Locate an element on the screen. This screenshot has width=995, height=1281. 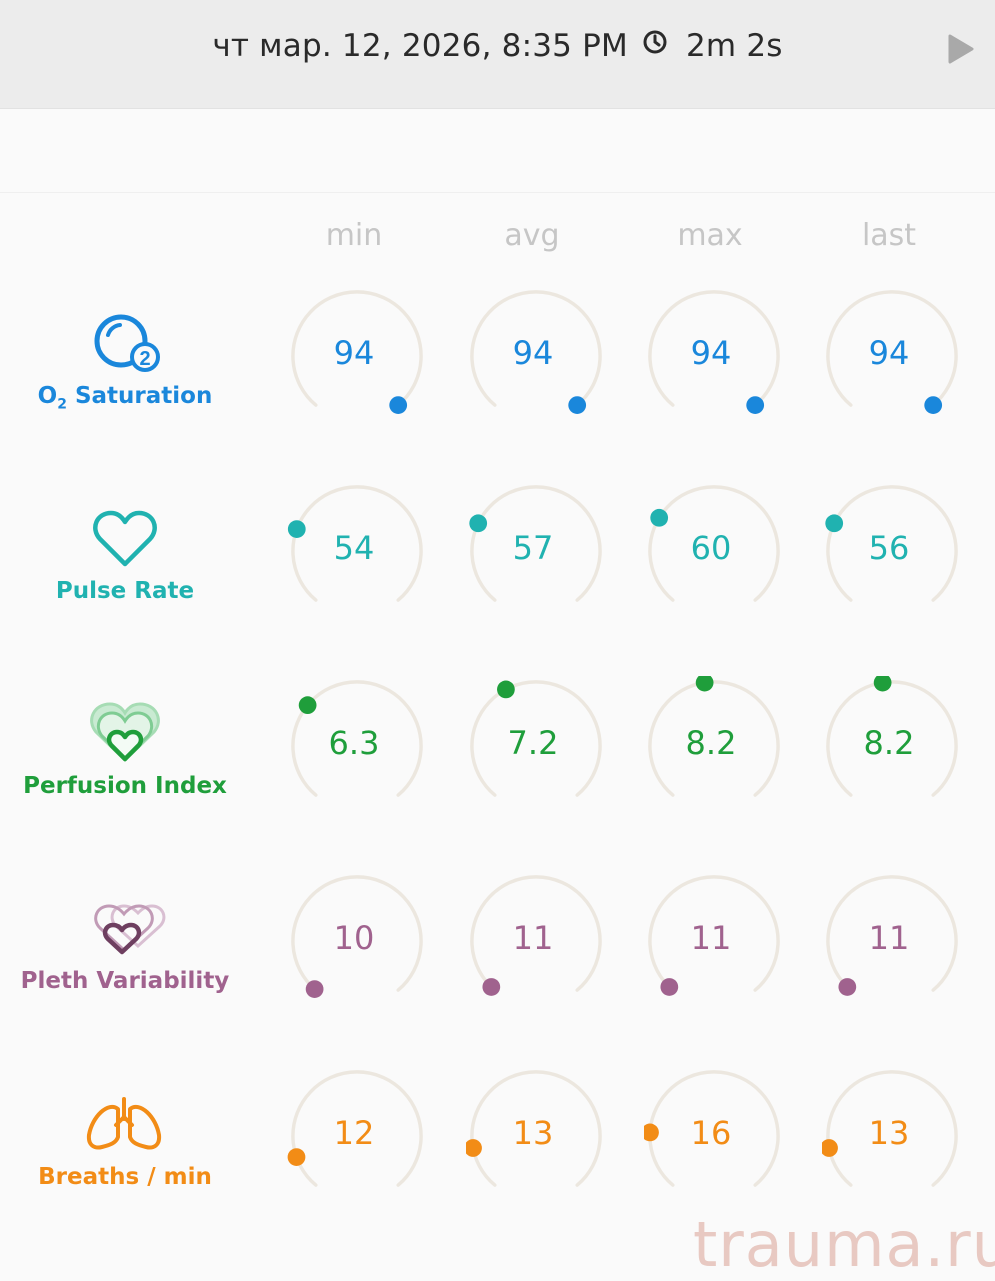
lungs-icon is located at coordinates (124, 1126).